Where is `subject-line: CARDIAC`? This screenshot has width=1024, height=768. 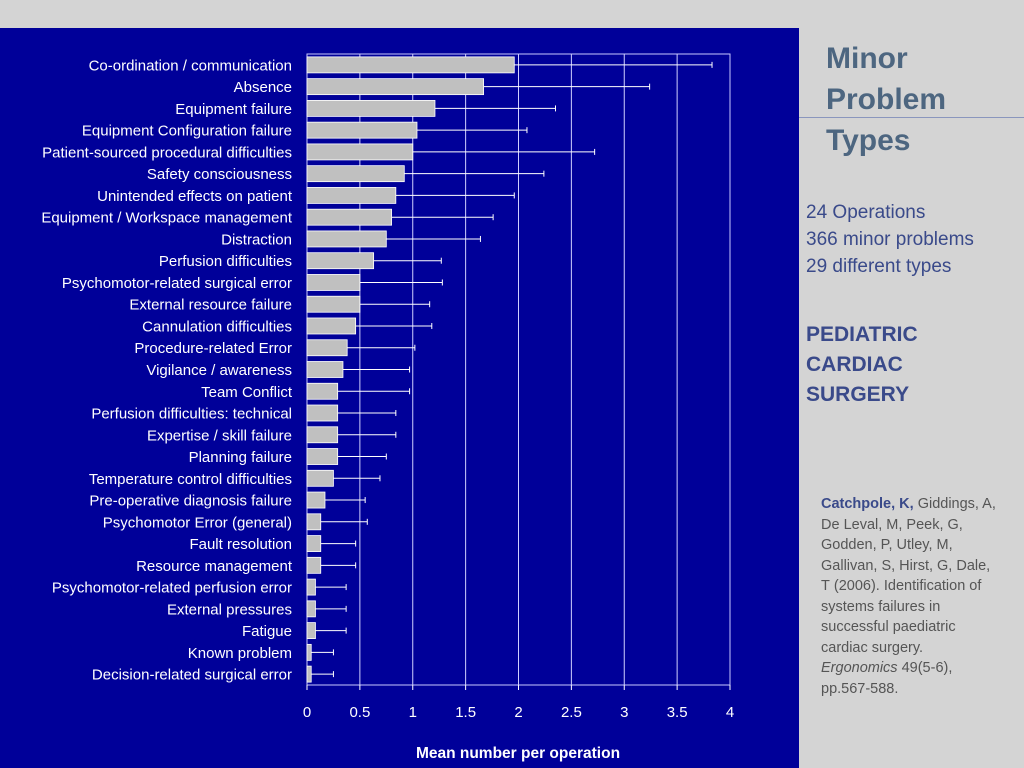 subject-line: CARDIAC is located at coordinates (854, 364).